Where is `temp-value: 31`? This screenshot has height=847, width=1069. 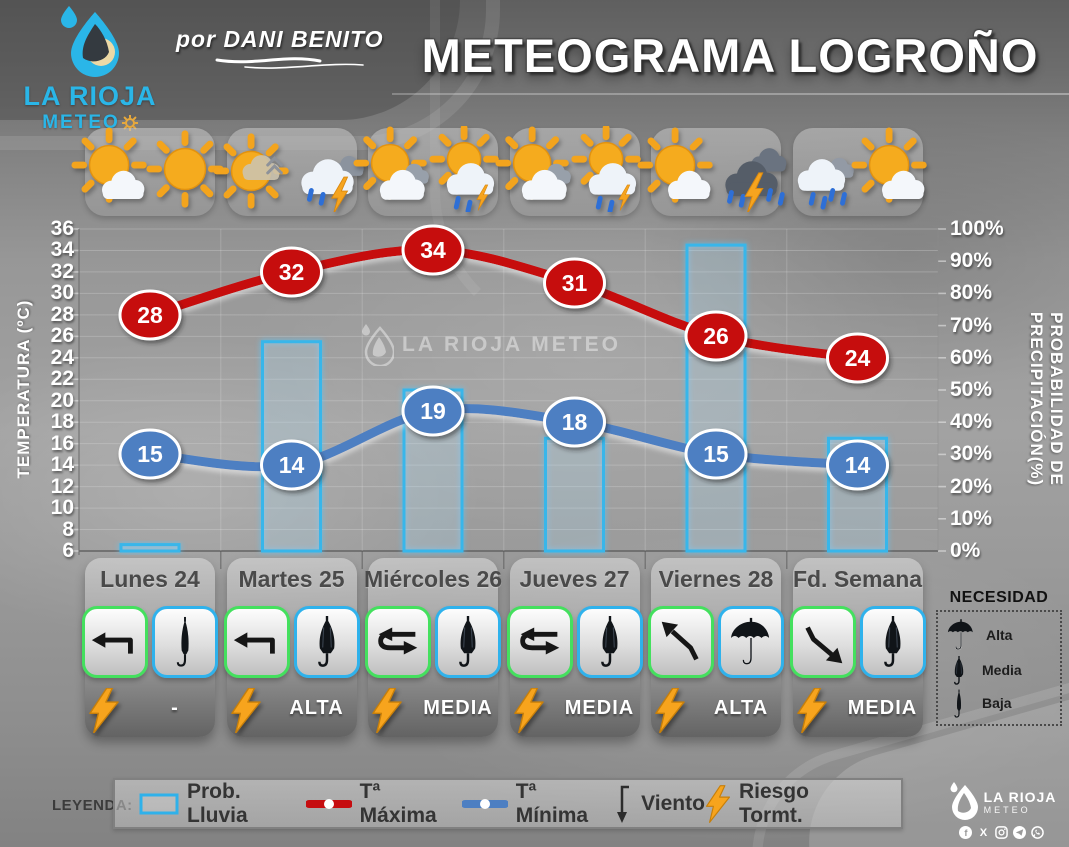 temp-value: 31 is located at coordinates (575, 283).